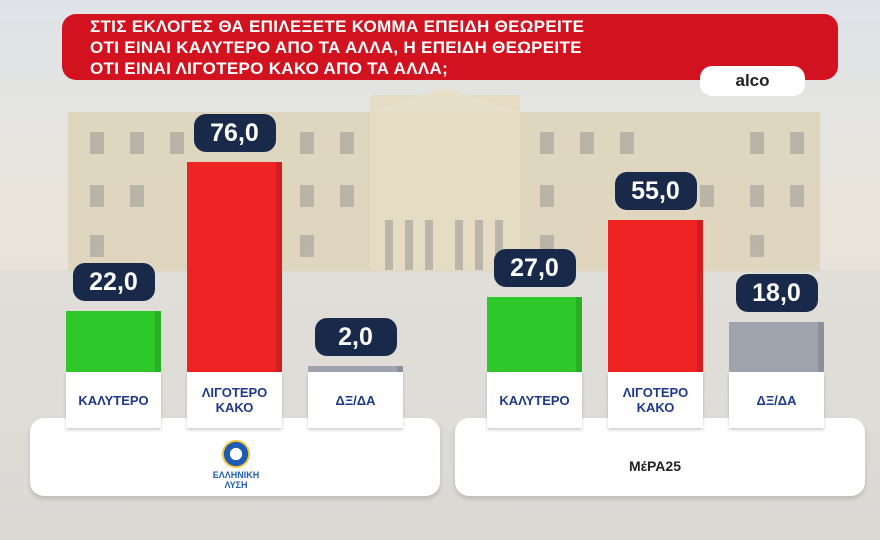 The image size is (880, 540). I want to click on pedestal, so click(660, 457).